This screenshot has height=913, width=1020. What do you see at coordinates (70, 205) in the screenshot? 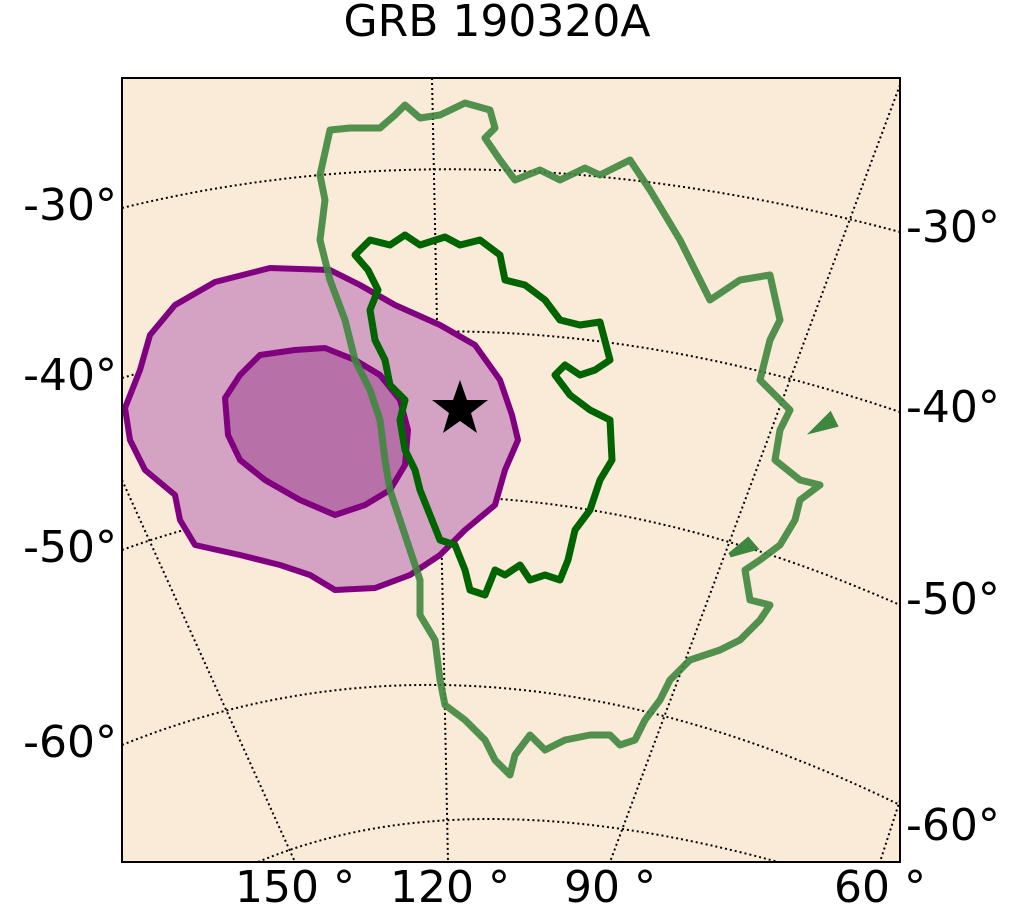
I see `dec-label-left: -30°` at bounding box center [70, 205].